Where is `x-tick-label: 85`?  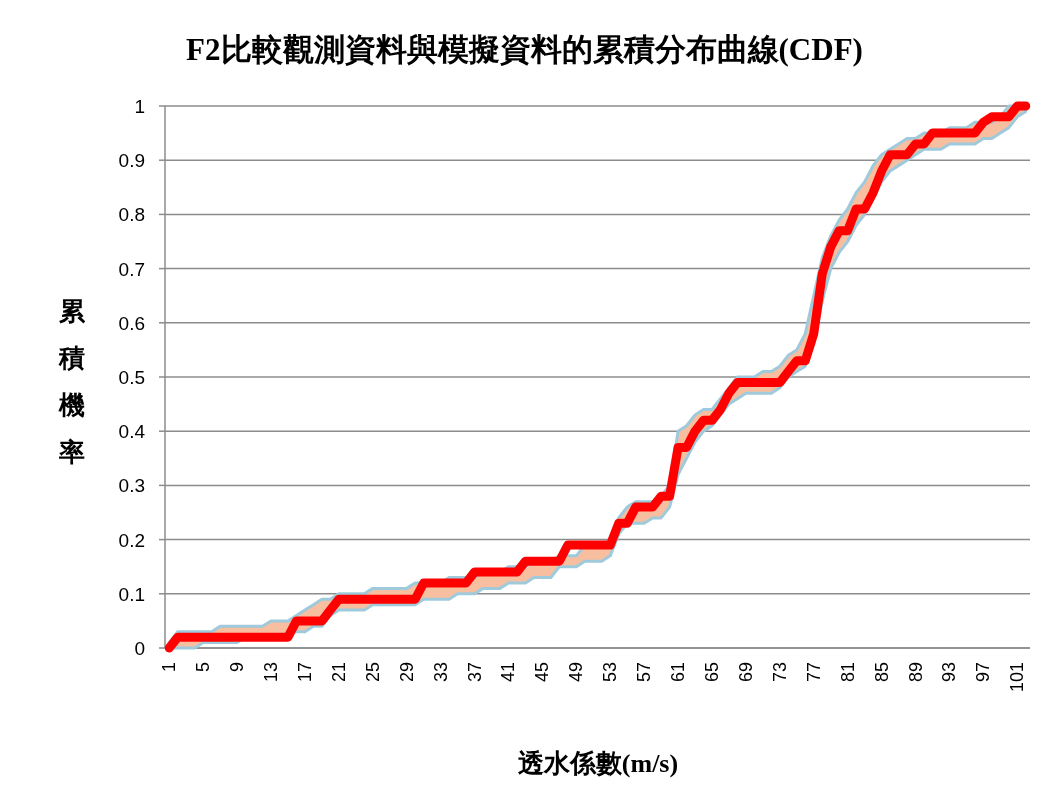
x-tick-label: 85 is located at coordinates (881, 672).